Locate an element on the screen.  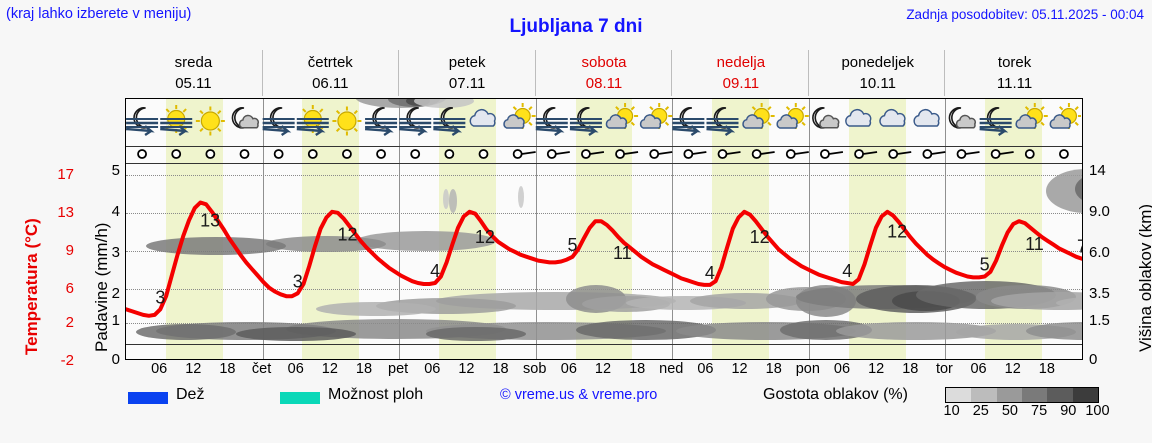
gridline is located at coordinates (604, 213).